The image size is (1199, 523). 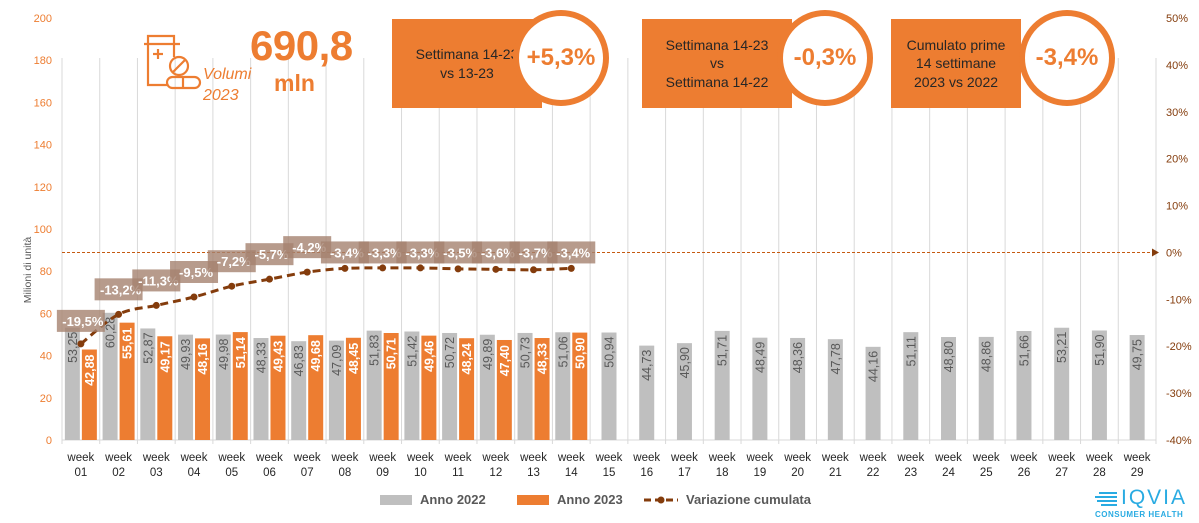 I want to click on bar-2022-label: 53,21, so click(x=1062, y=347).